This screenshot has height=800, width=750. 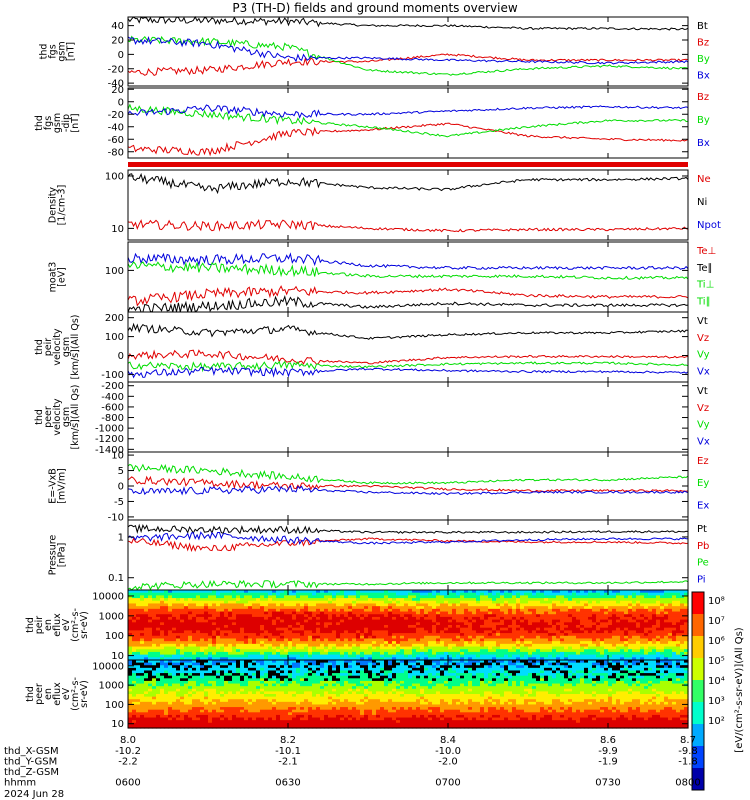 I want to click on y-tick-label: -400, so click(x=112, y=397).